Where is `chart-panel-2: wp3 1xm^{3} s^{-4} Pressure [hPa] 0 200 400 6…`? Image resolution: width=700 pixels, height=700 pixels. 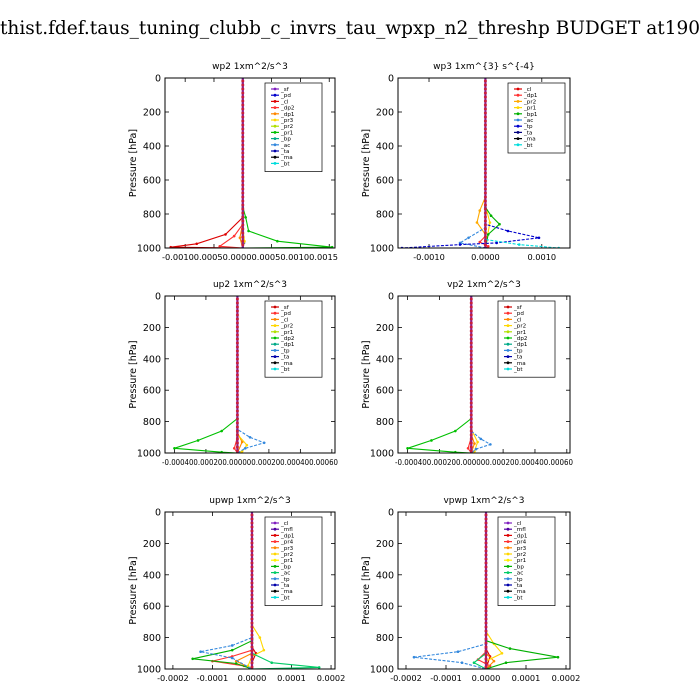 chart-panel-2: wp3 1xm^{3} s^{-4} Pressure [hPa] 0 200 400 6… is located at coordinates (466, 162).